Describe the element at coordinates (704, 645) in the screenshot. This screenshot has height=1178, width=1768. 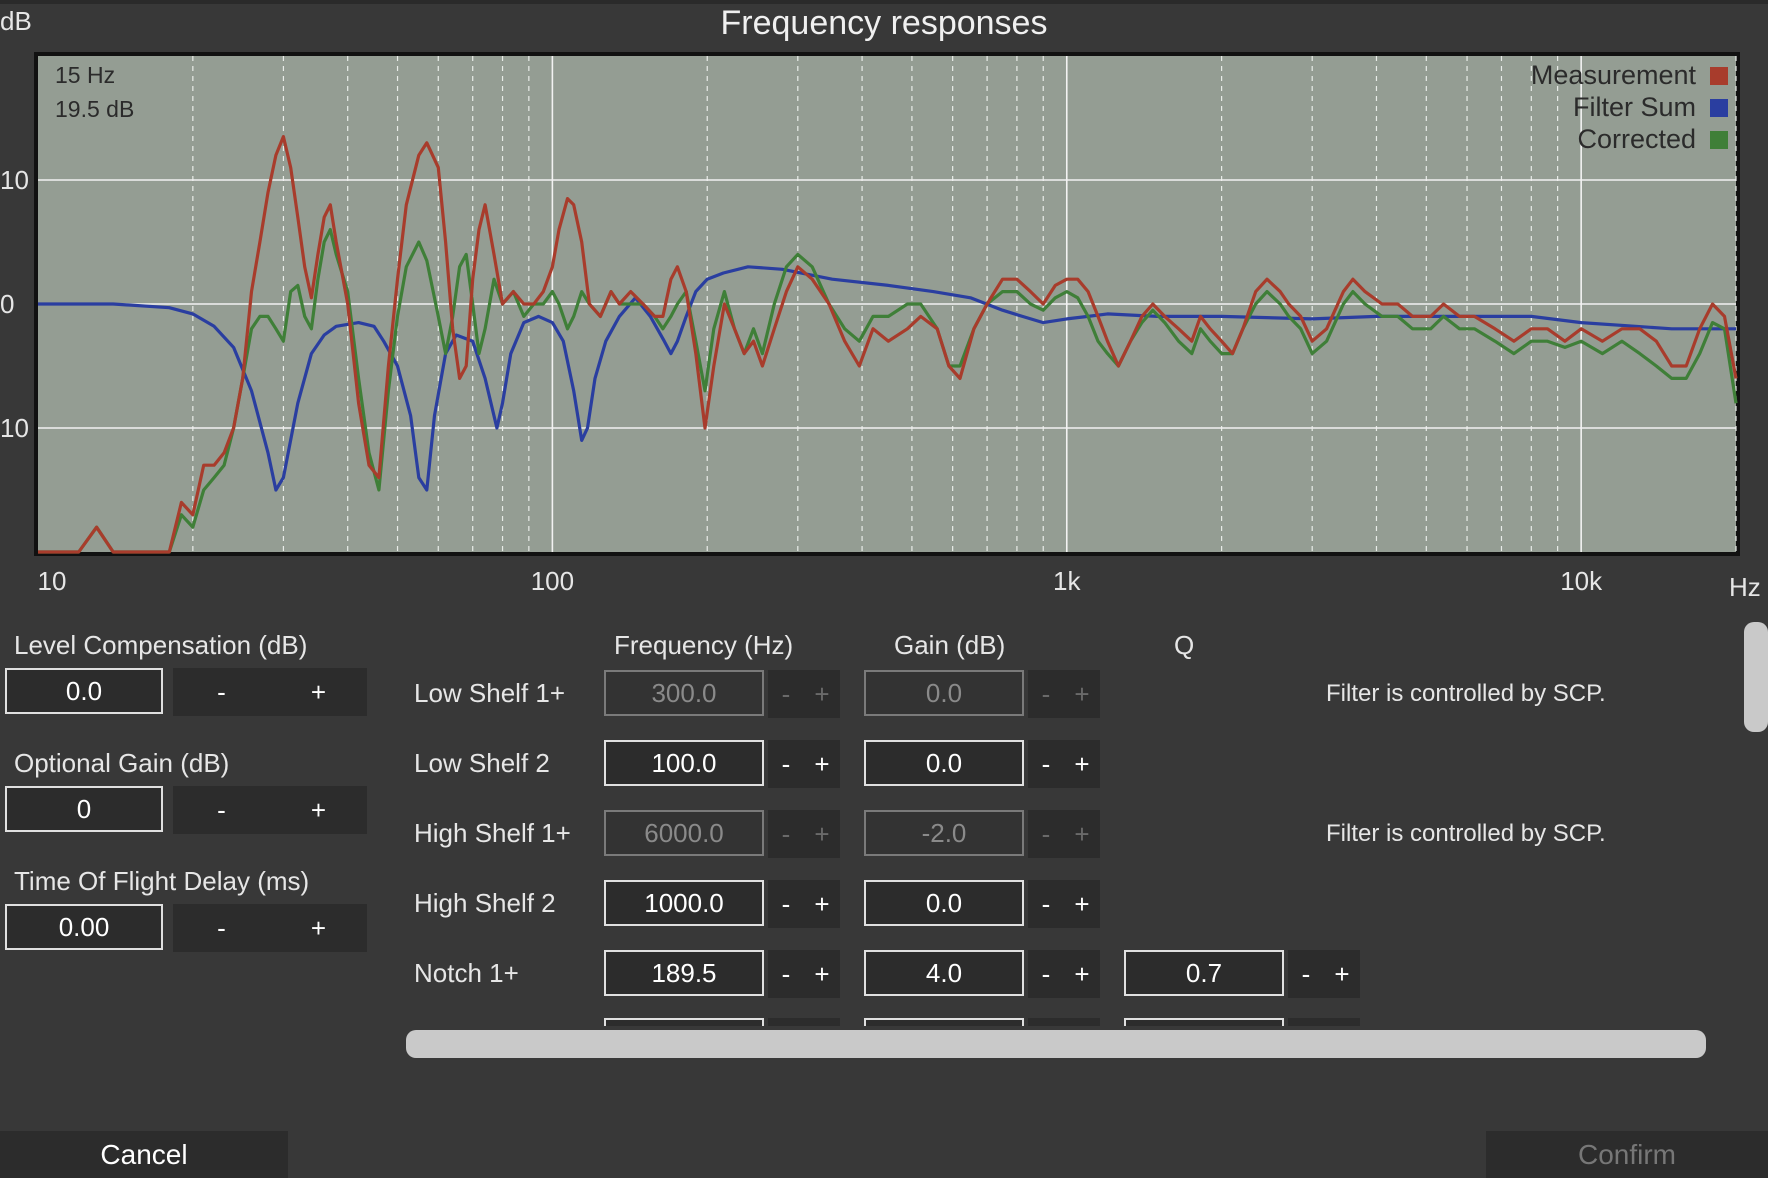
I see `frequency-column-header: Frequency (Hz)` at that location.